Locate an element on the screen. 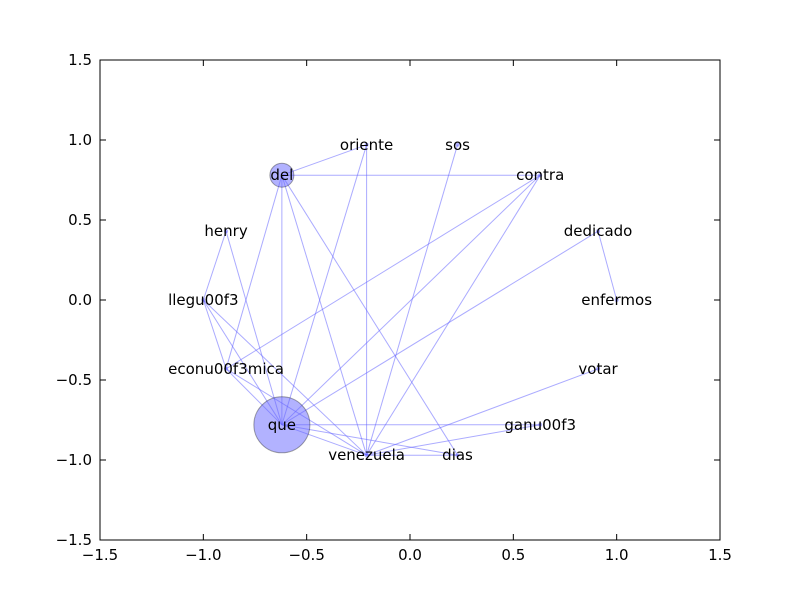 The height and width of the screenshot is (600, 800). edge-contra-que is located at coordinates (411, 300).